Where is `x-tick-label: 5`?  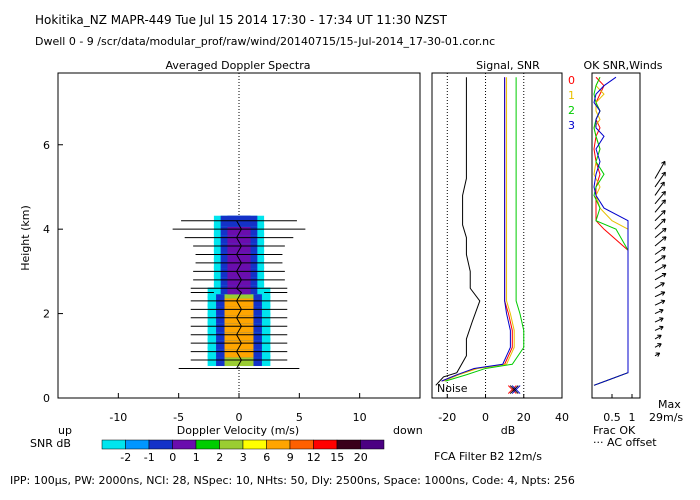
x-tick-label: 5 is located at coordinates (299, 417).